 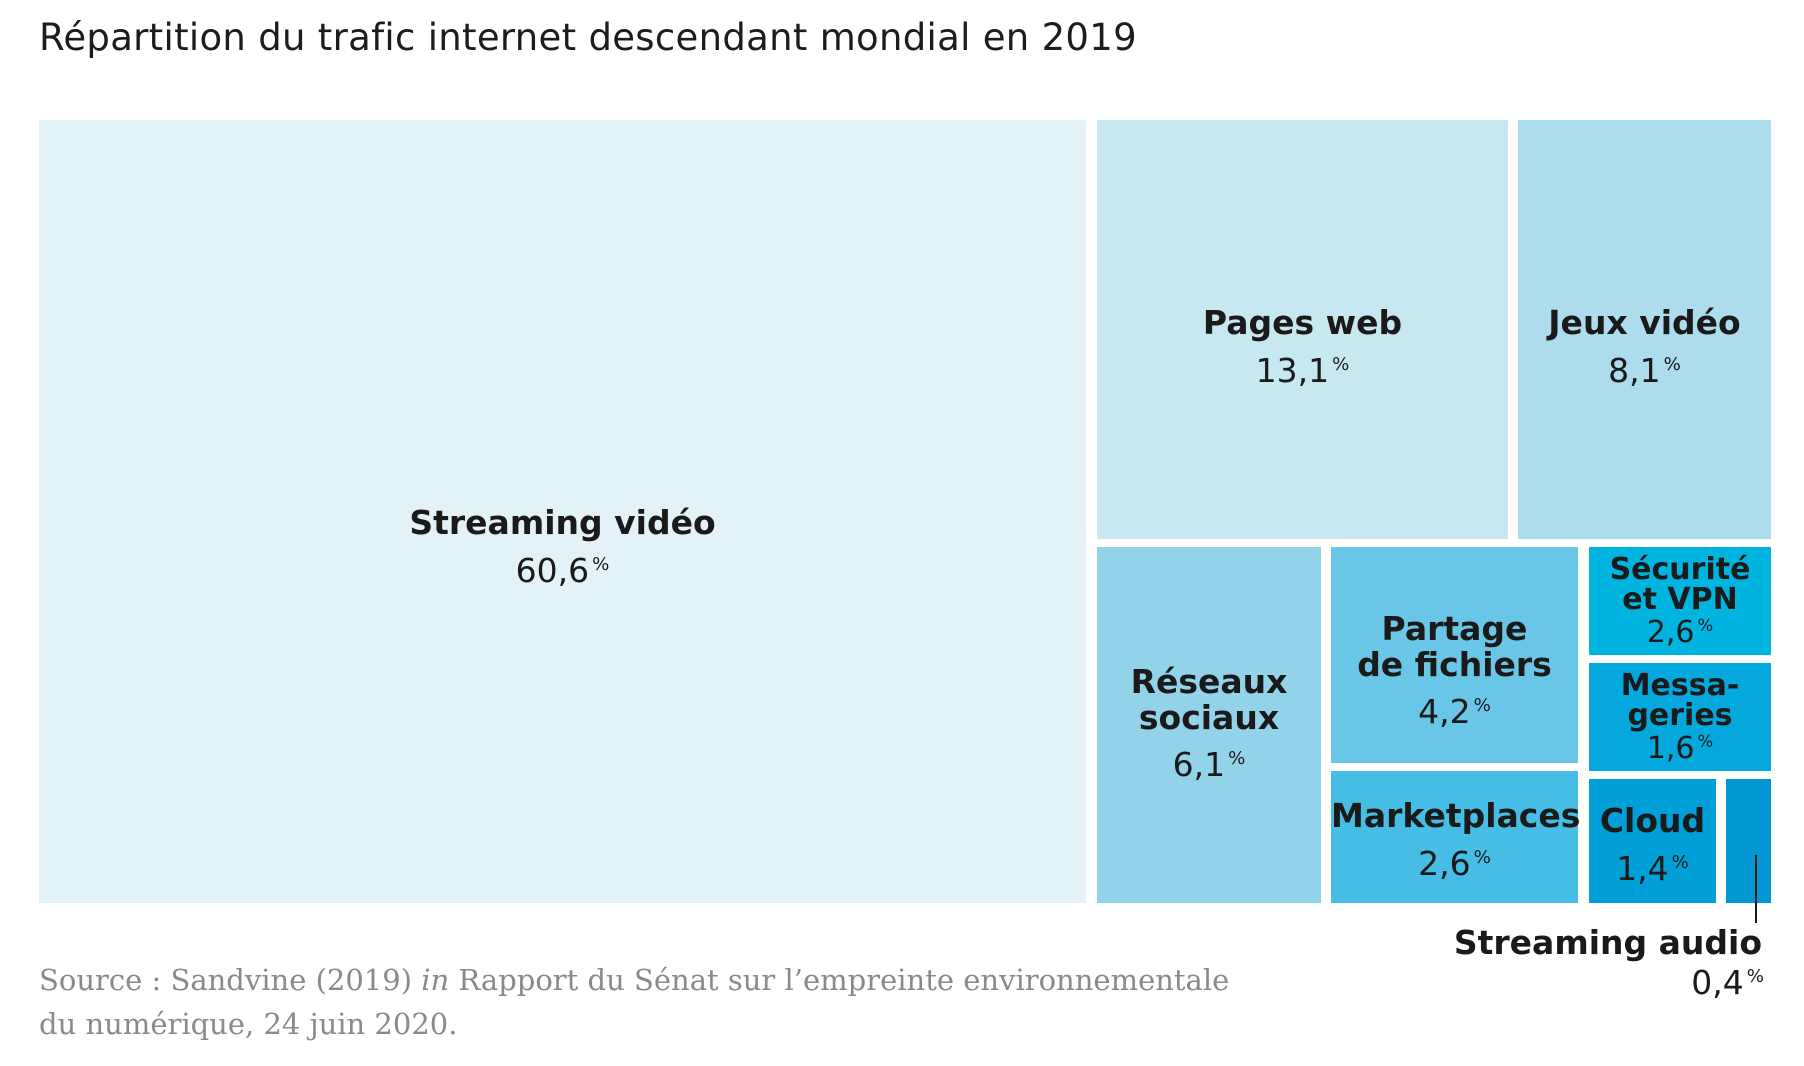 What do you see at coordinates (1652, 820) in the screenshot?
I see `cell-label: Cloud` at bounding box center [1652, 820].